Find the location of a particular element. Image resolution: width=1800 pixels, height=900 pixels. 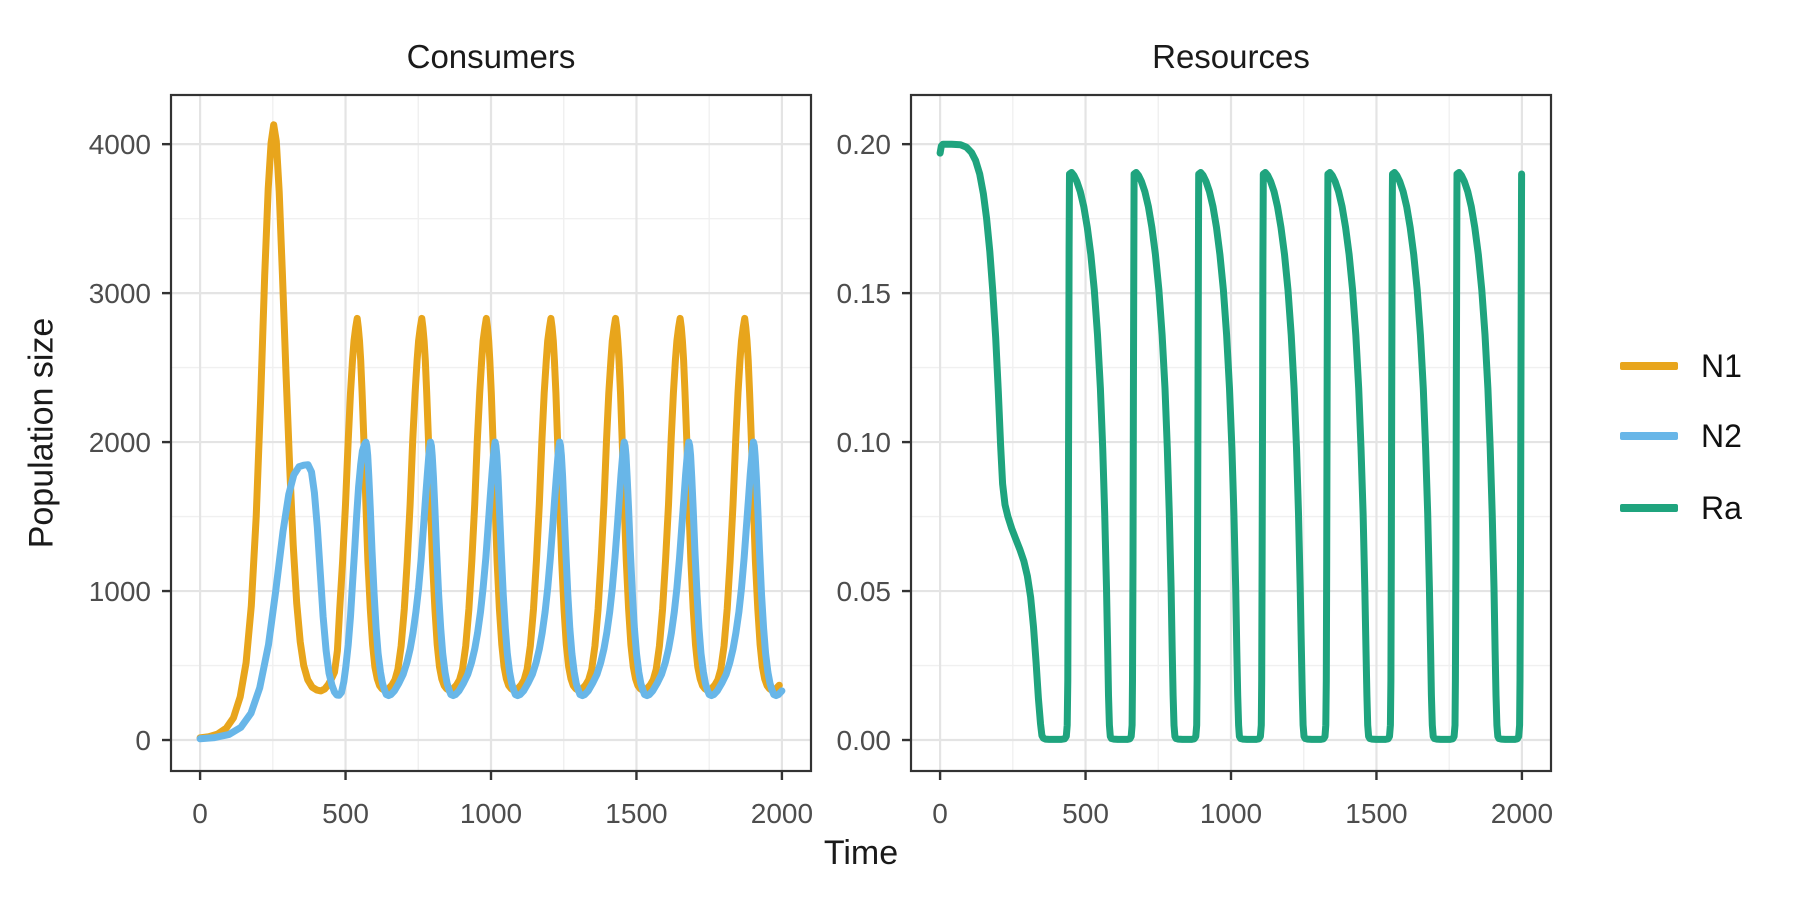

y-tick-label: 0.15 is located at coordinates (864, 293).